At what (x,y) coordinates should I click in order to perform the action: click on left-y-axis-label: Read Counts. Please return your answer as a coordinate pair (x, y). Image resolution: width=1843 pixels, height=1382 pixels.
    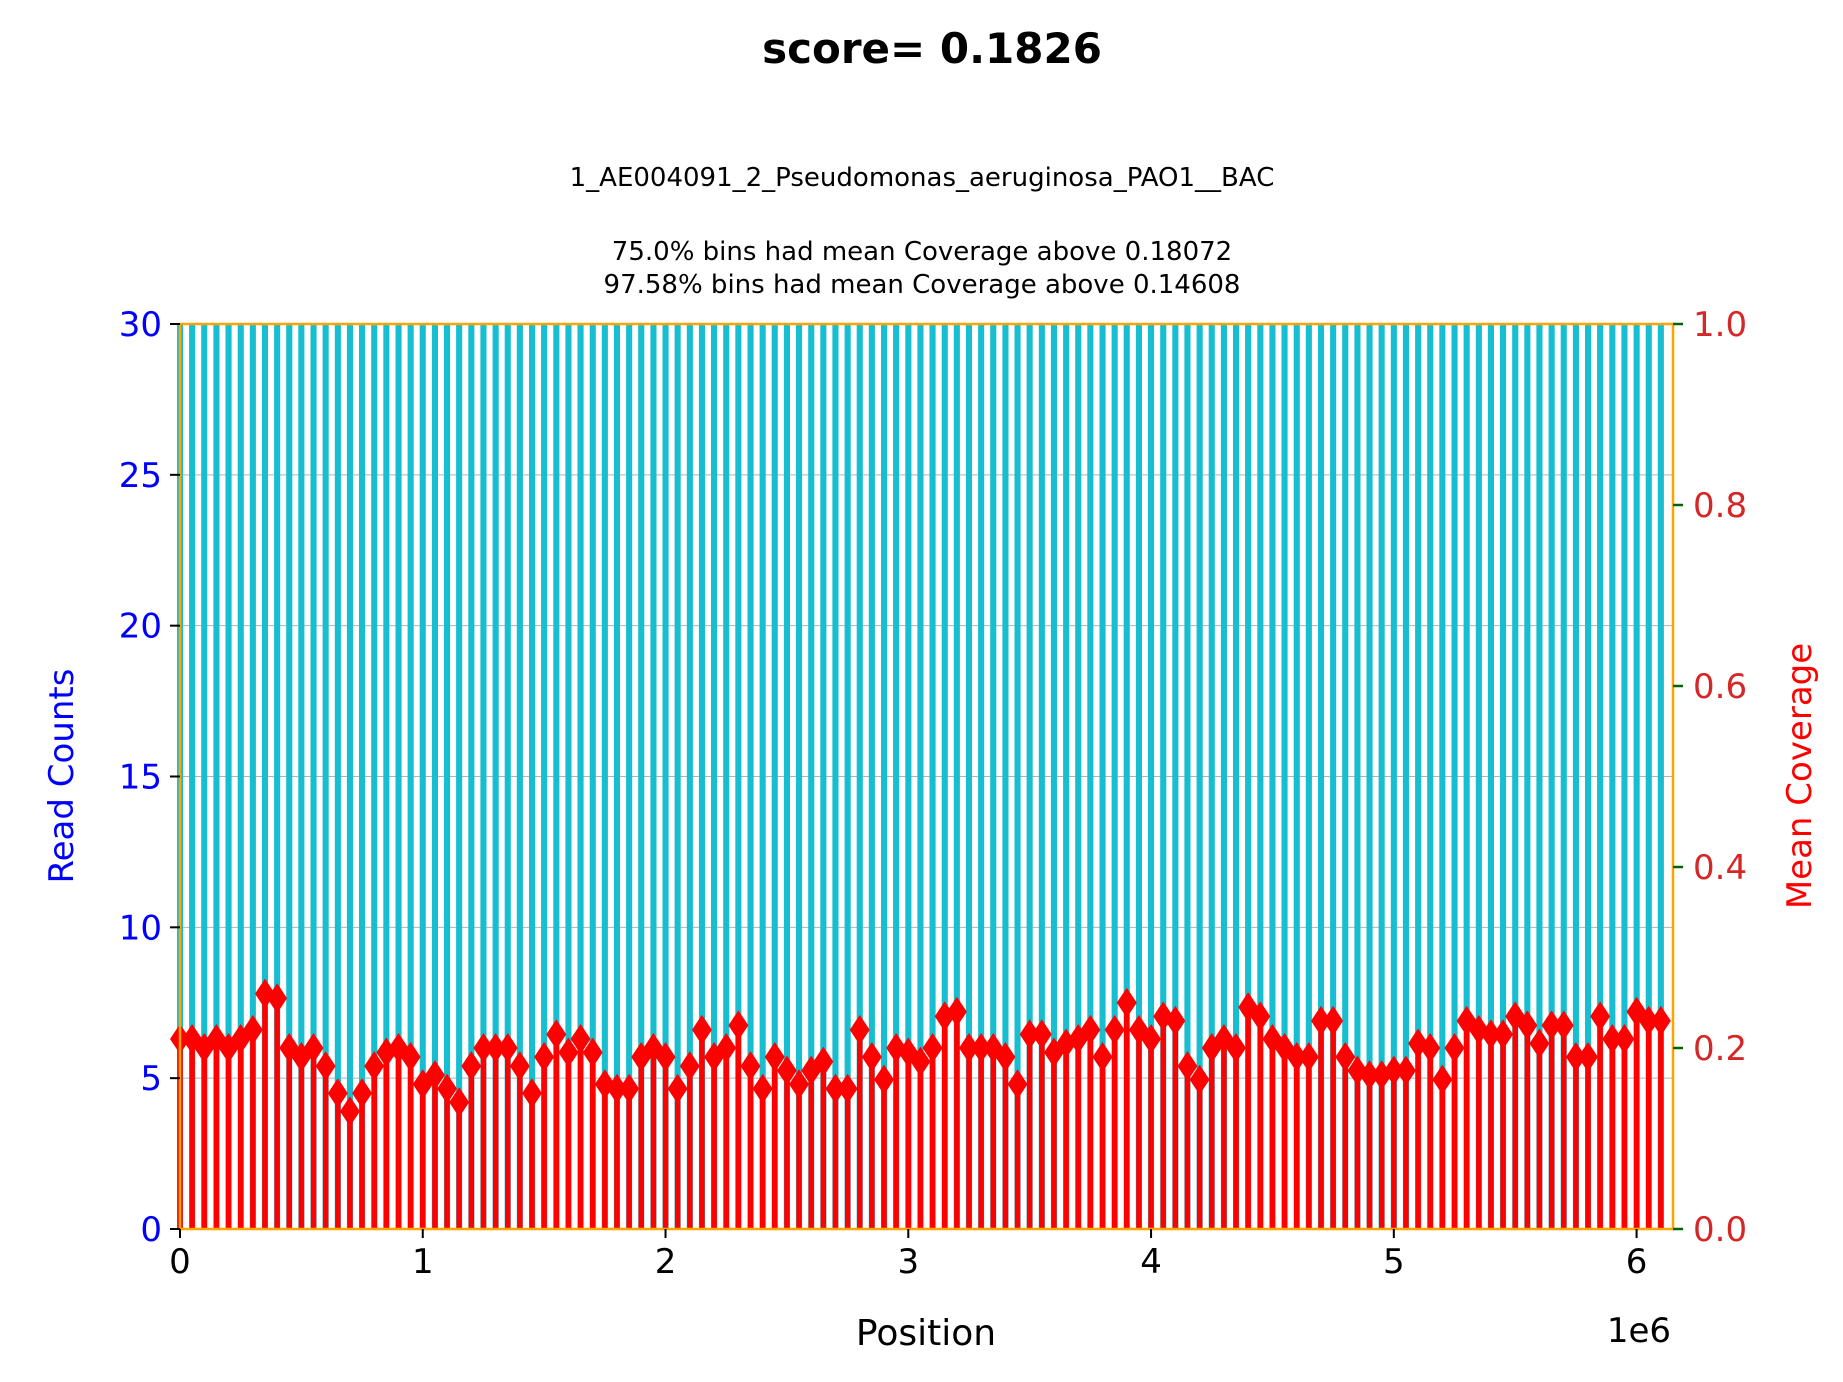
    Looking at the image, I should click on (62, 776).